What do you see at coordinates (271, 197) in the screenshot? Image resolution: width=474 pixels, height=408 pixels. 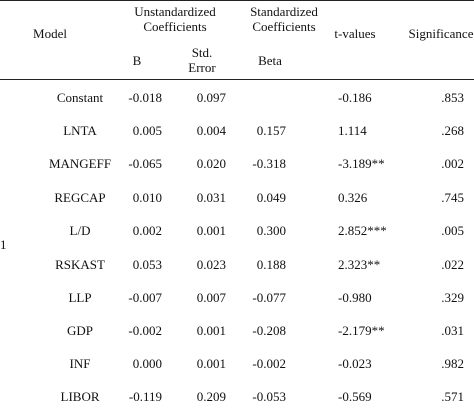 I see `beta-cell: 0.049` at bounding box center [271, 197].